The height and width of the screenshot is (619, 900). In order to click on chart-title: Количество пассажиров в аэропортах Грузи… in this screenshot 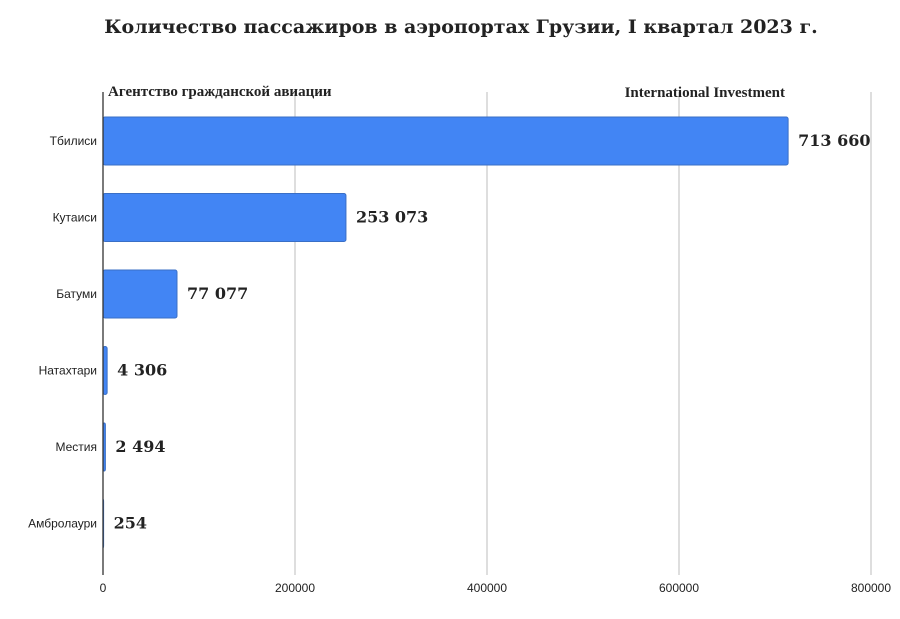, I will do `click(461, 27)`.